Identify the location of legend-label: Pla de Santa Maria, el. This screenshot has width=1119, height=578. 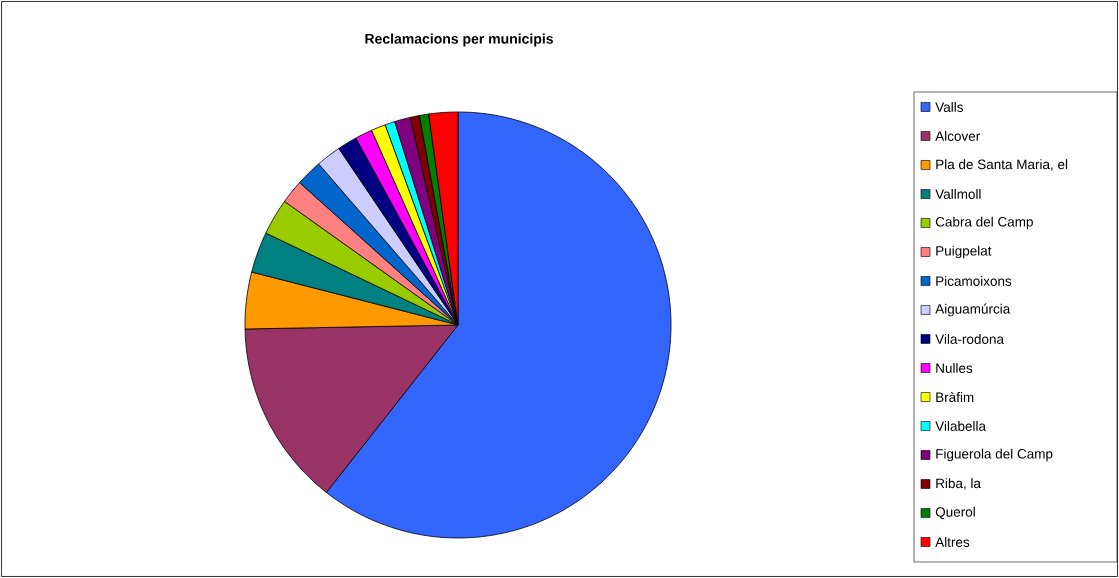
(1002, 165).